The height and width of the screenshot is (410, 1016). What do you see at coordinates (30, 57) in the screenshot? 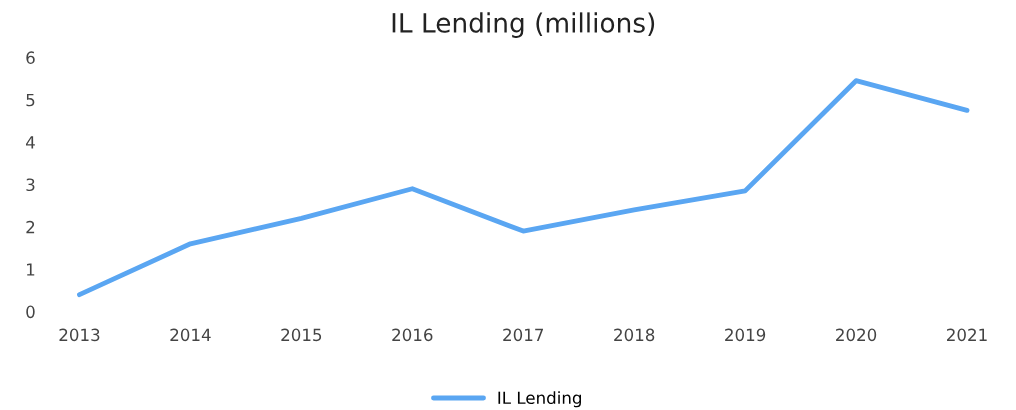
I see `y-tick-label: 6` at bounding box center [30, 57].